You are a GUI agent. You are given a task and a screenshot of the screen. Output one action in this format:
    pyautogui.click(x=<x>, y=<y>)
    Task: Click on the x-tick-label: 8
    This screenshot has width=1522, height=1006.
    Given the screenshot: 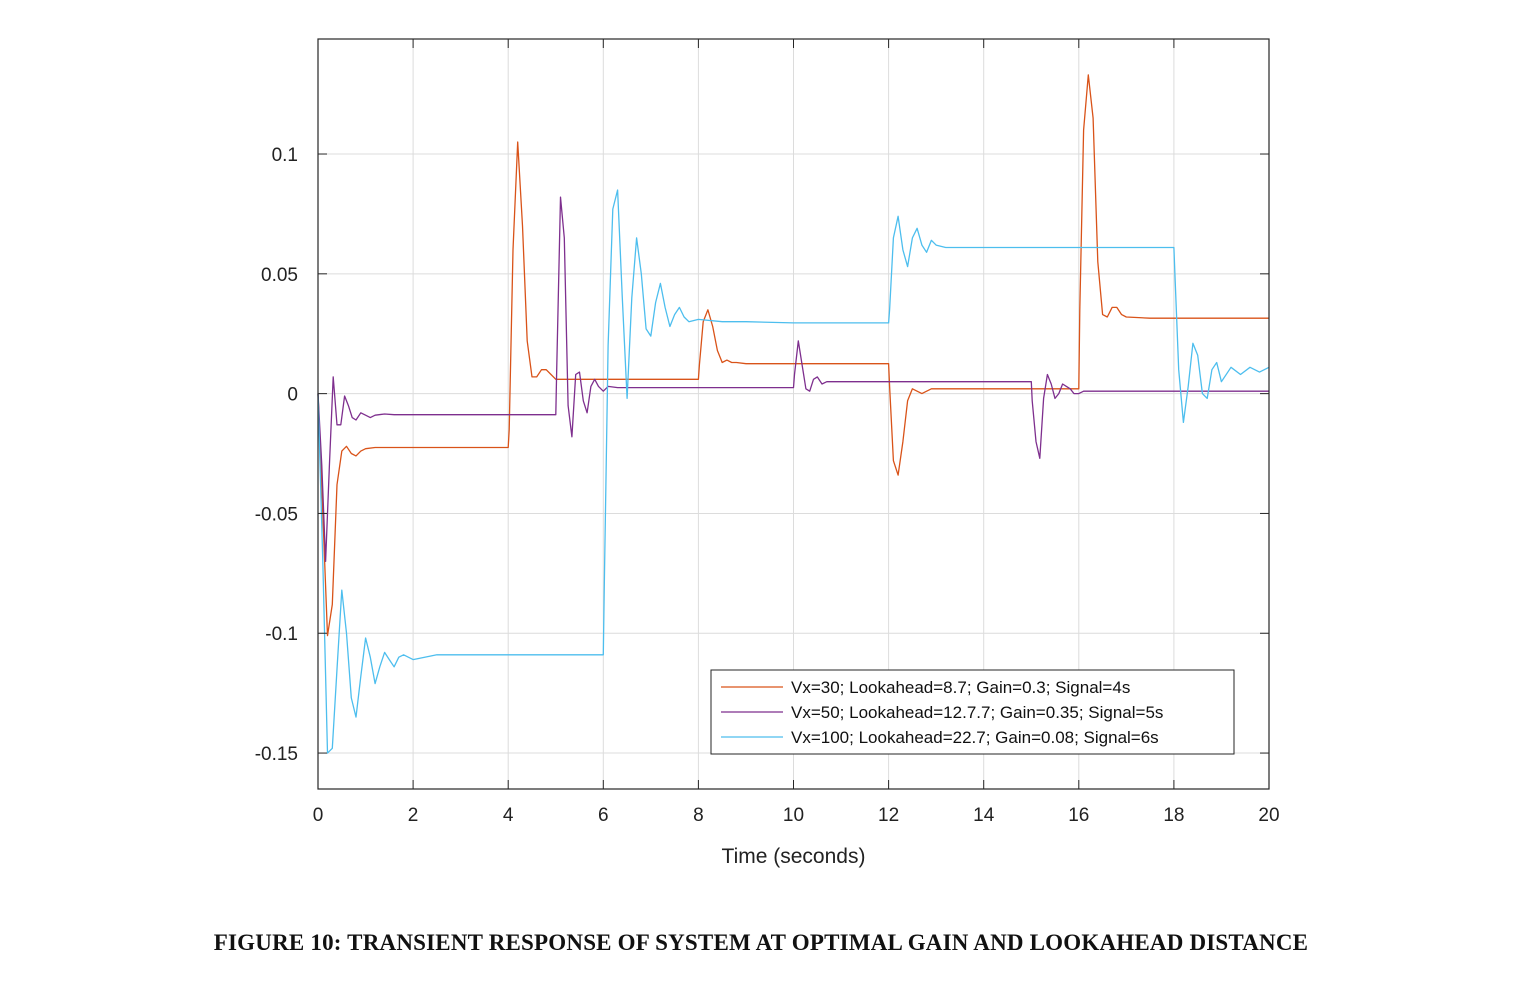 What is the action you would take?
    pyautogui.click(x=698, y=815)
    